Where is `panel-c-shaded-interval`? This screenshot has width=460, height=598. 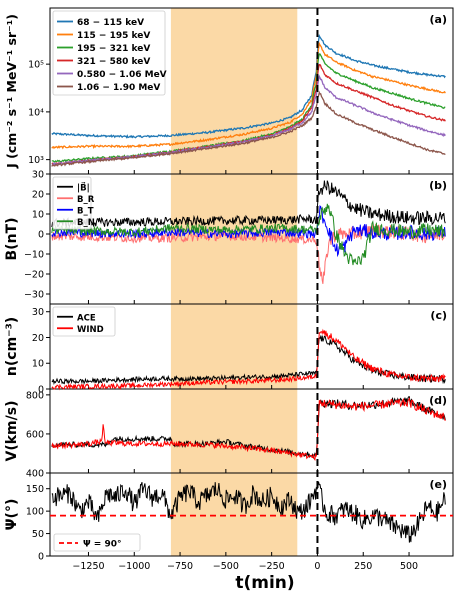 panel-c-shaded-interval is located at coordinates (234, 346).